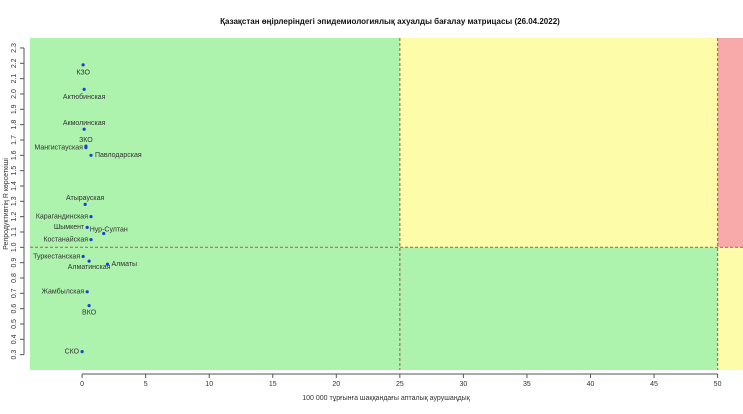  I want to click on y-tick-label: 0.8, so click(14, 278).